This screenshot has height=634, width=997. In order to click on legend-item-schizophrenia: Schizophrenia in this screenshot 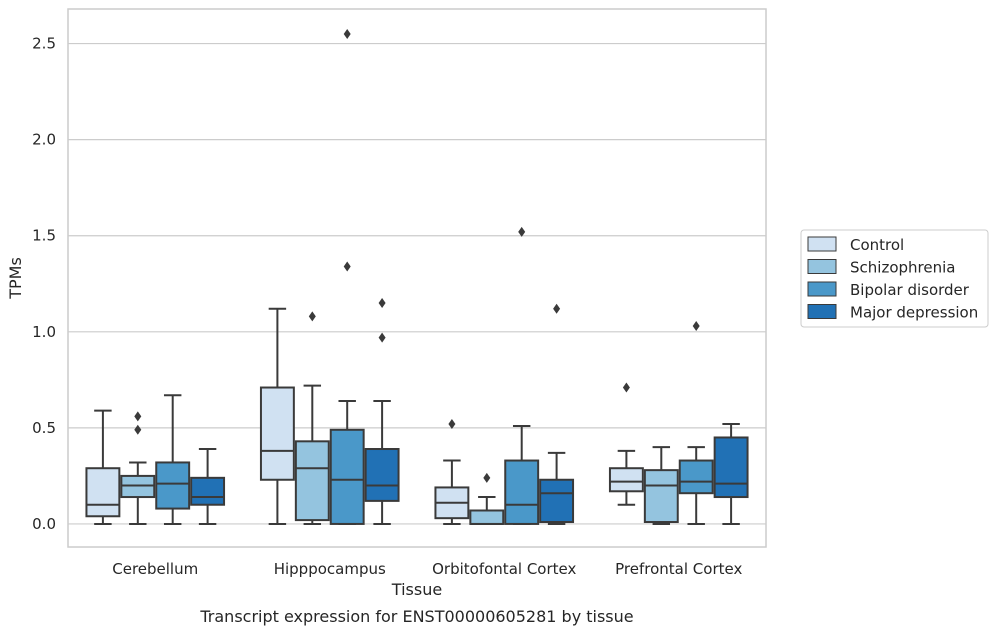, I will do `click(881, 268)`.